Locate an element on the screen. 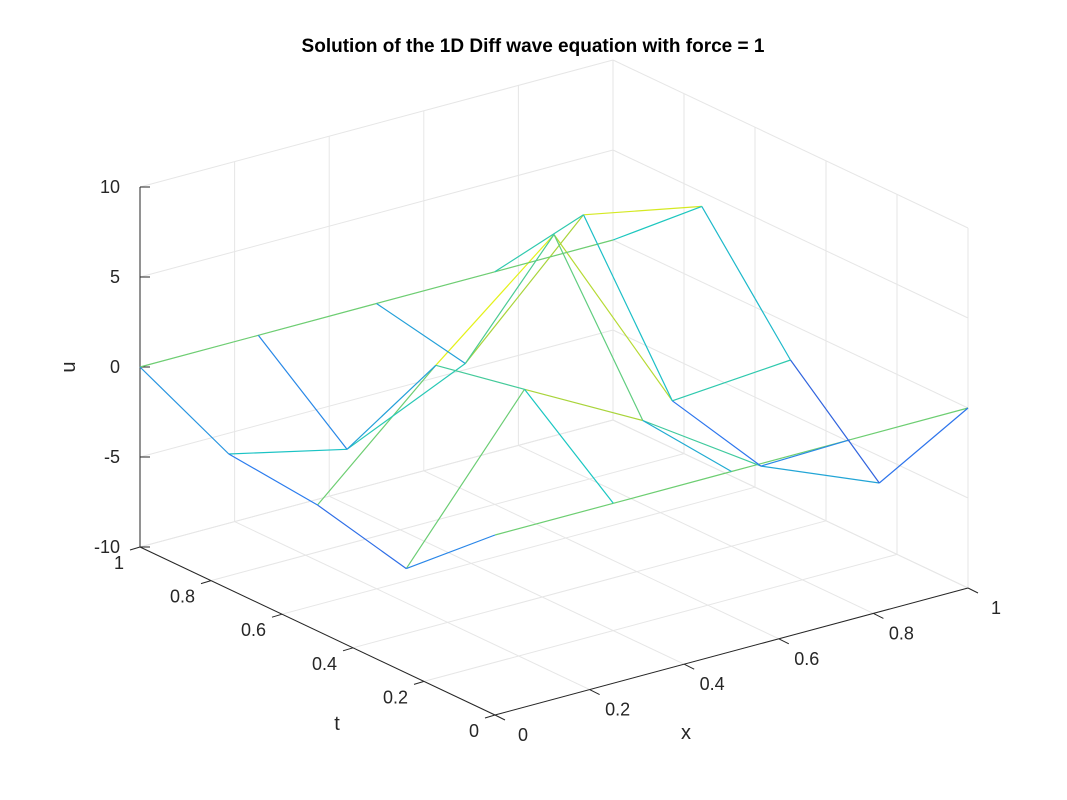 Image resolution: width=1067 pixels, height=800 pixels. y-tick-label: 0.8 is located at coordinates (182, 597).